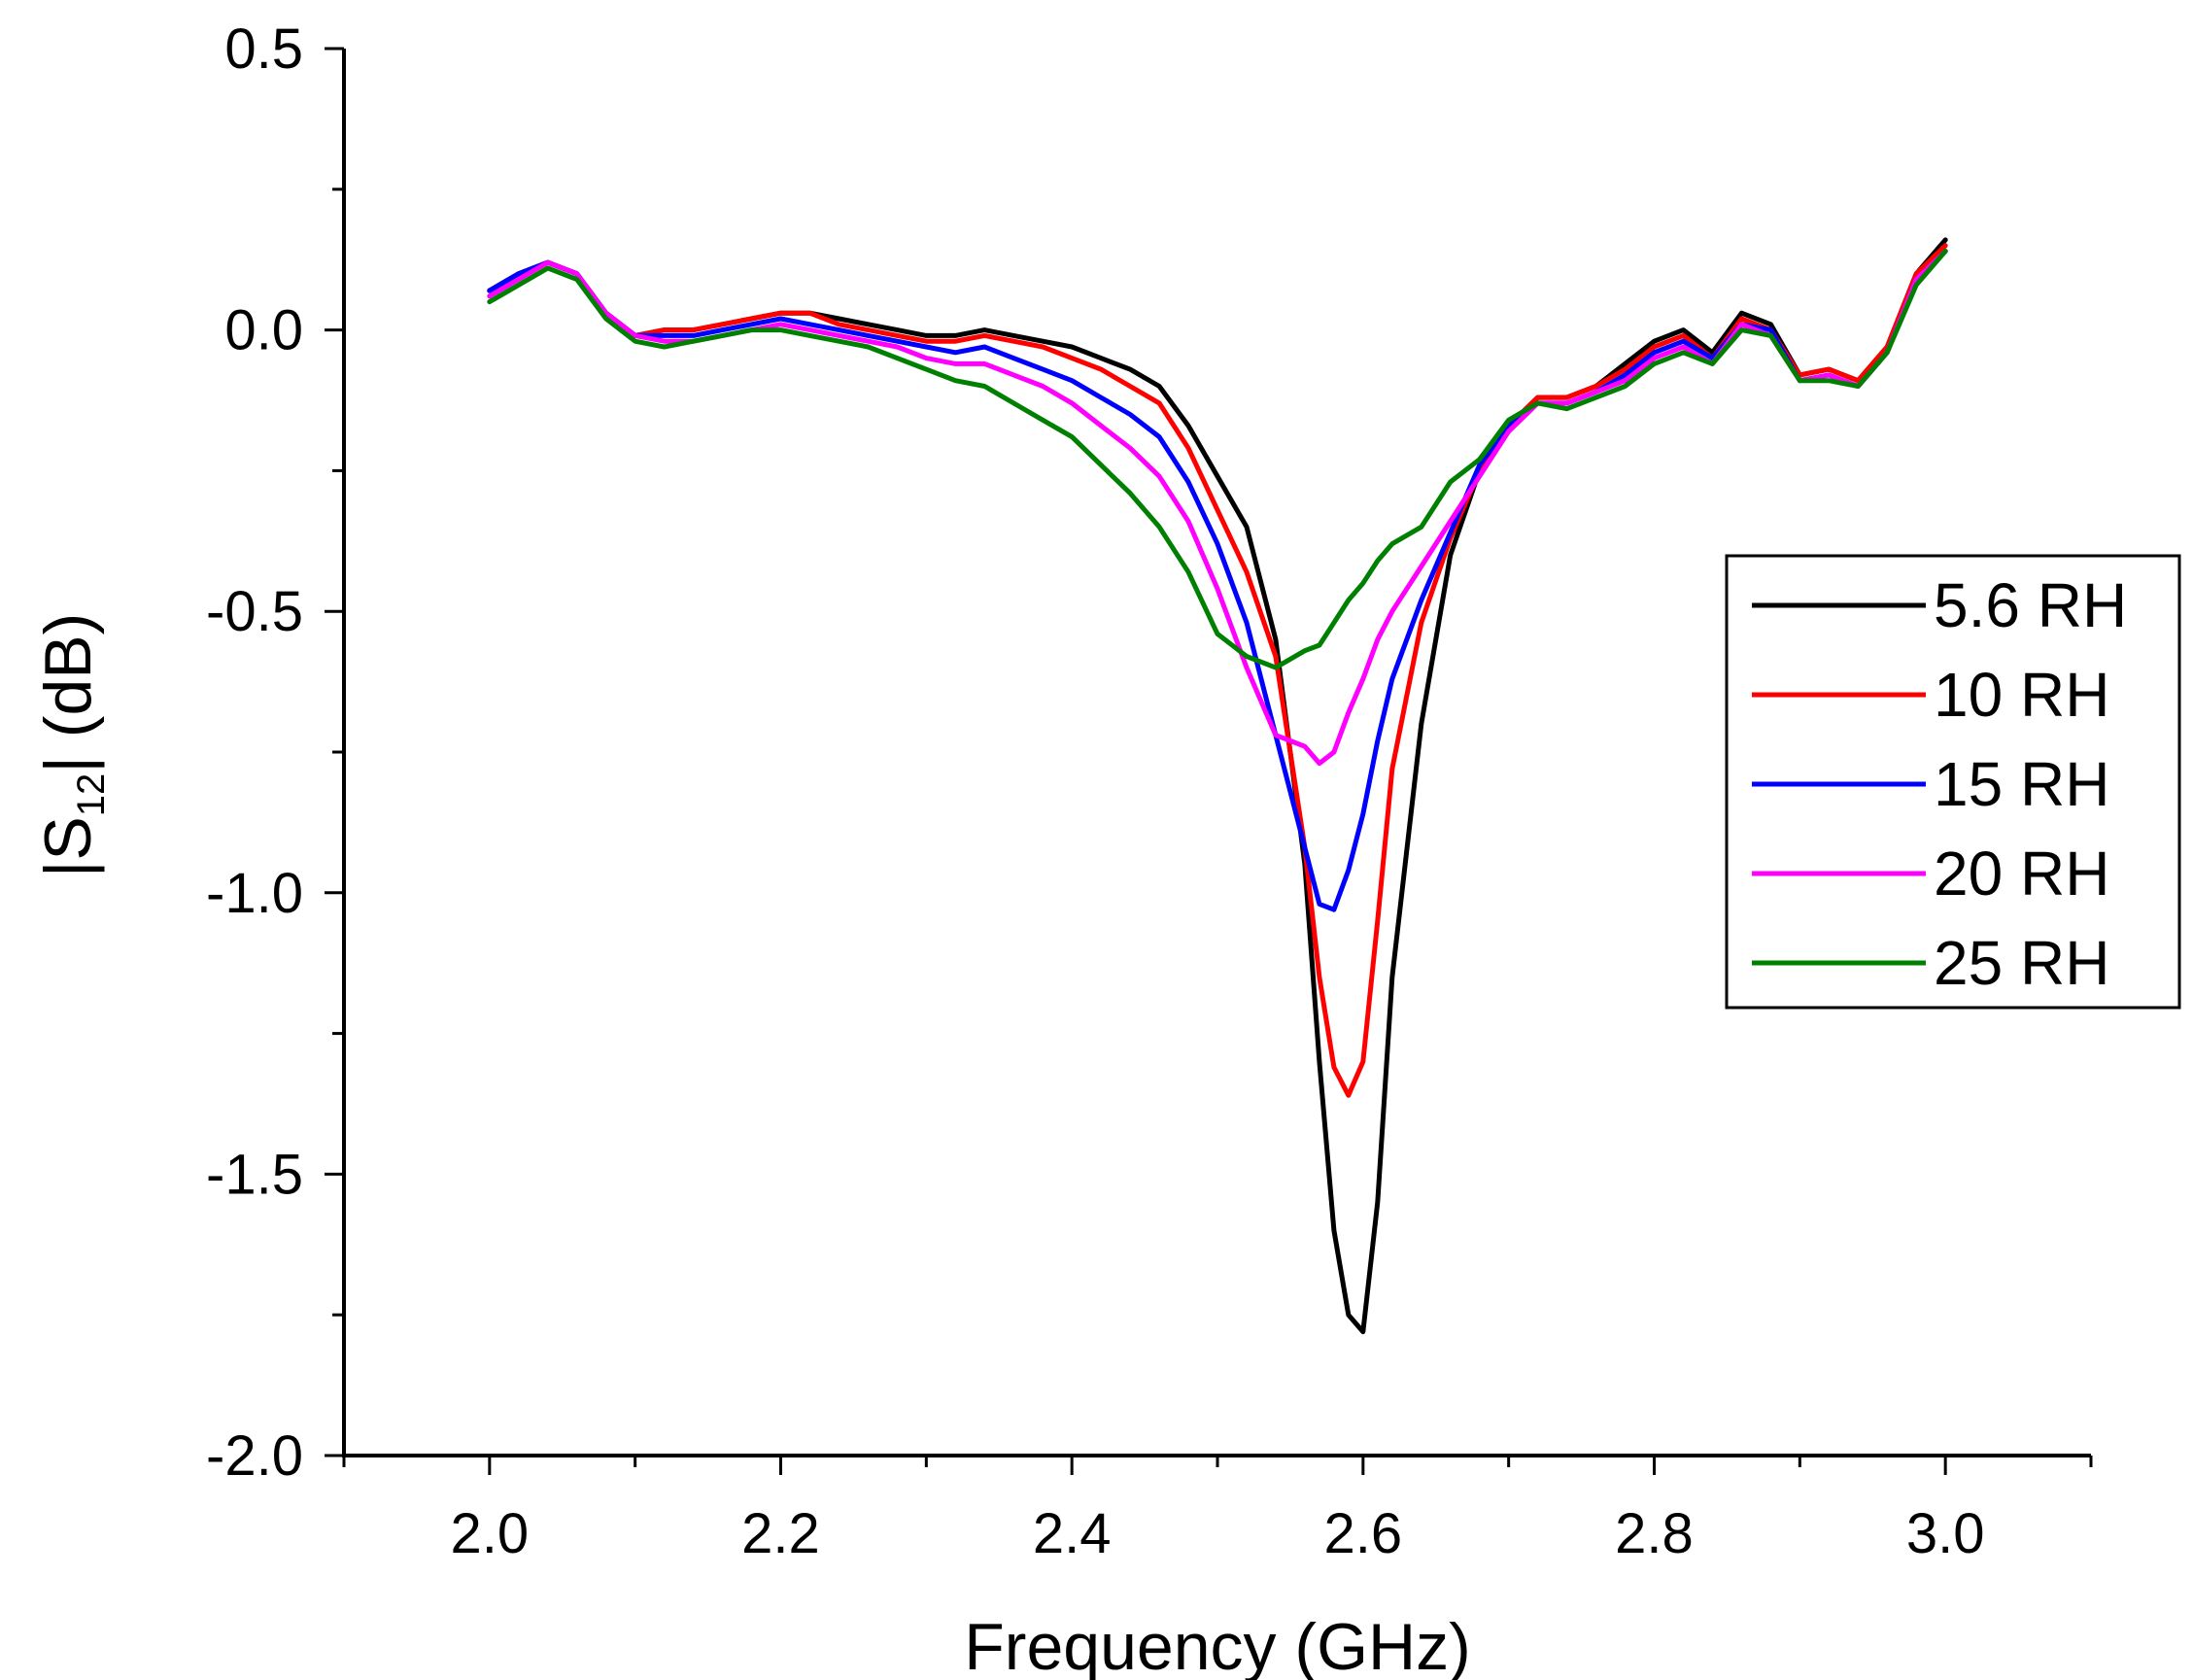 Image resolution: width=2193 pixels, height=1680 pixels. I want to click on y-tick-label: 0.0, so click(263, 330).